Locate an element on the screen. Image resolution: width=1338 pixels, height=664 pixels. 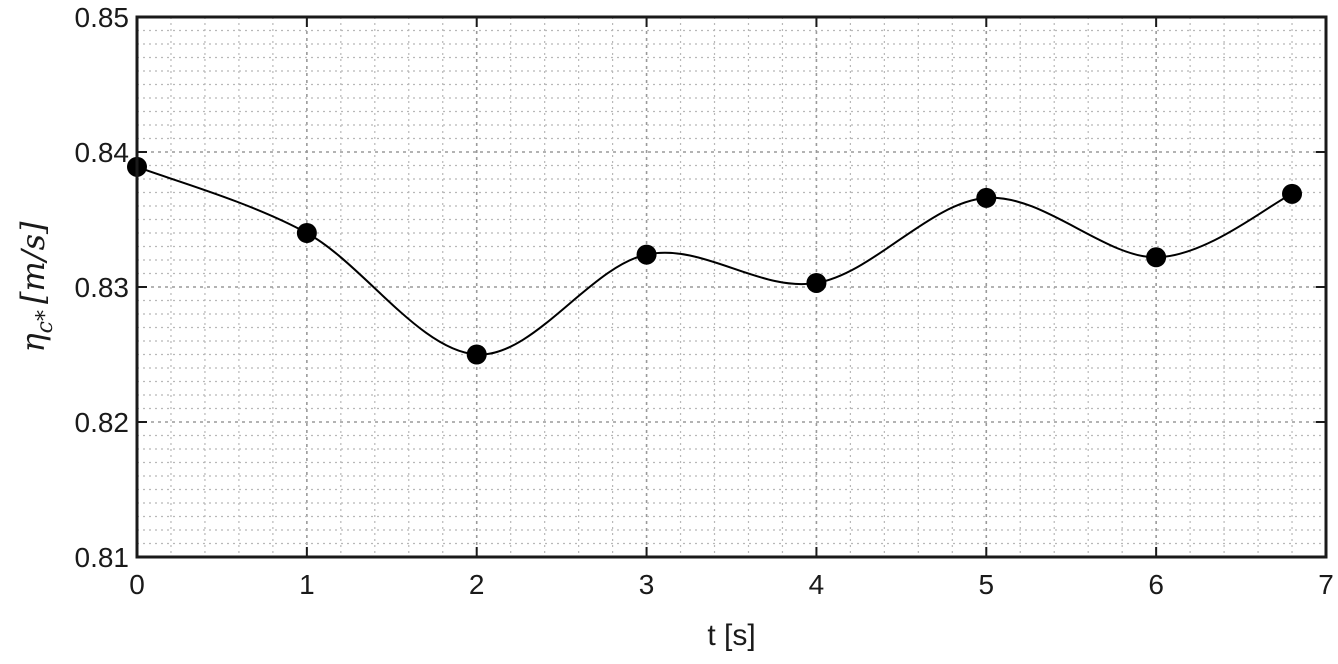
x-tick-label: 6 is located at coordinates (1156, 584).